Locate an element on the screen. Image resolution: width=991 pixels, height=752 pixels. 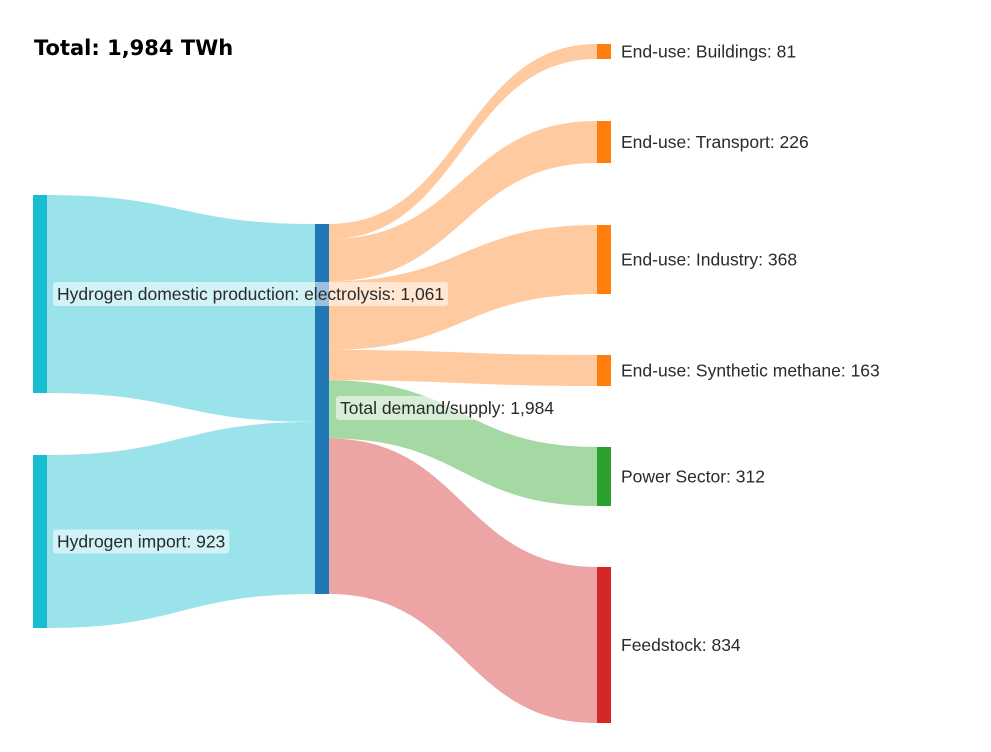
node-power is located at coordinates (604, 476).